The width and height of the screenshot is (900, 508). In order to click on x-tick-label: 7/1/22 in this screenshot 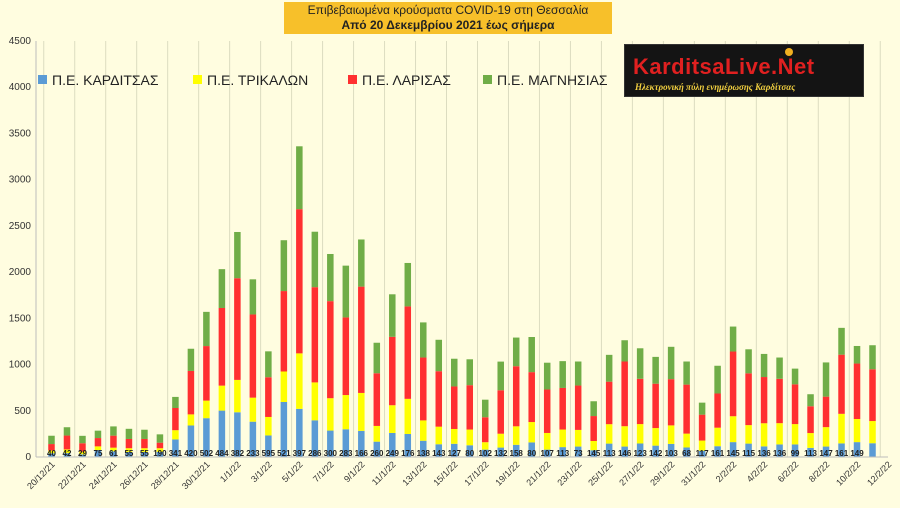, I will do `click(323, 471)`.